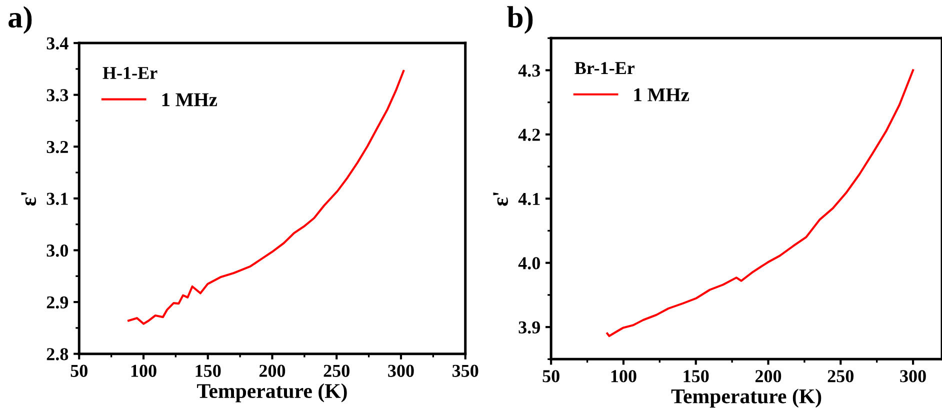 Image resolution: width=942 pixels, height=410 pixels. I want to click on y-tick-label: 3.9, so click(529, 327).